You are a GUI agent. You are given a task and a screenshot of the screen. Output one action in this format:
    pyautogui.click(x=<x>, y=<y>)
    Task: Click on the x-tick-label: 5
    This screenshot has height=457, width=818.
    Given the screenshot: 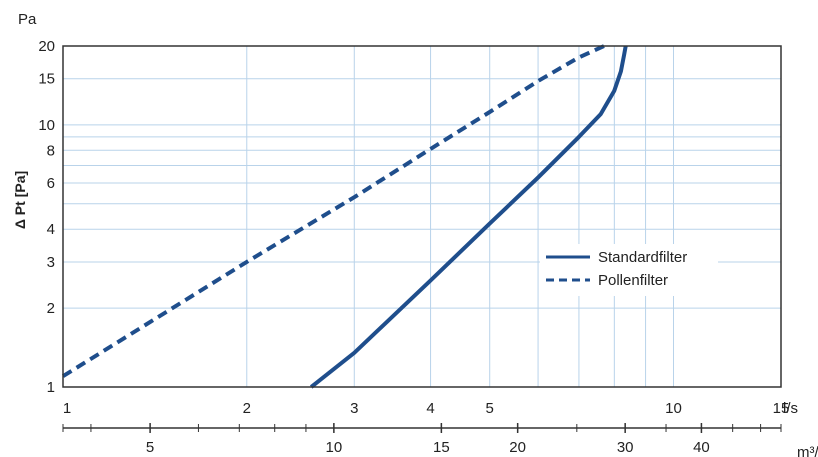 What is the action you would take?
    pyautogui.click(x=490, y=408)
    